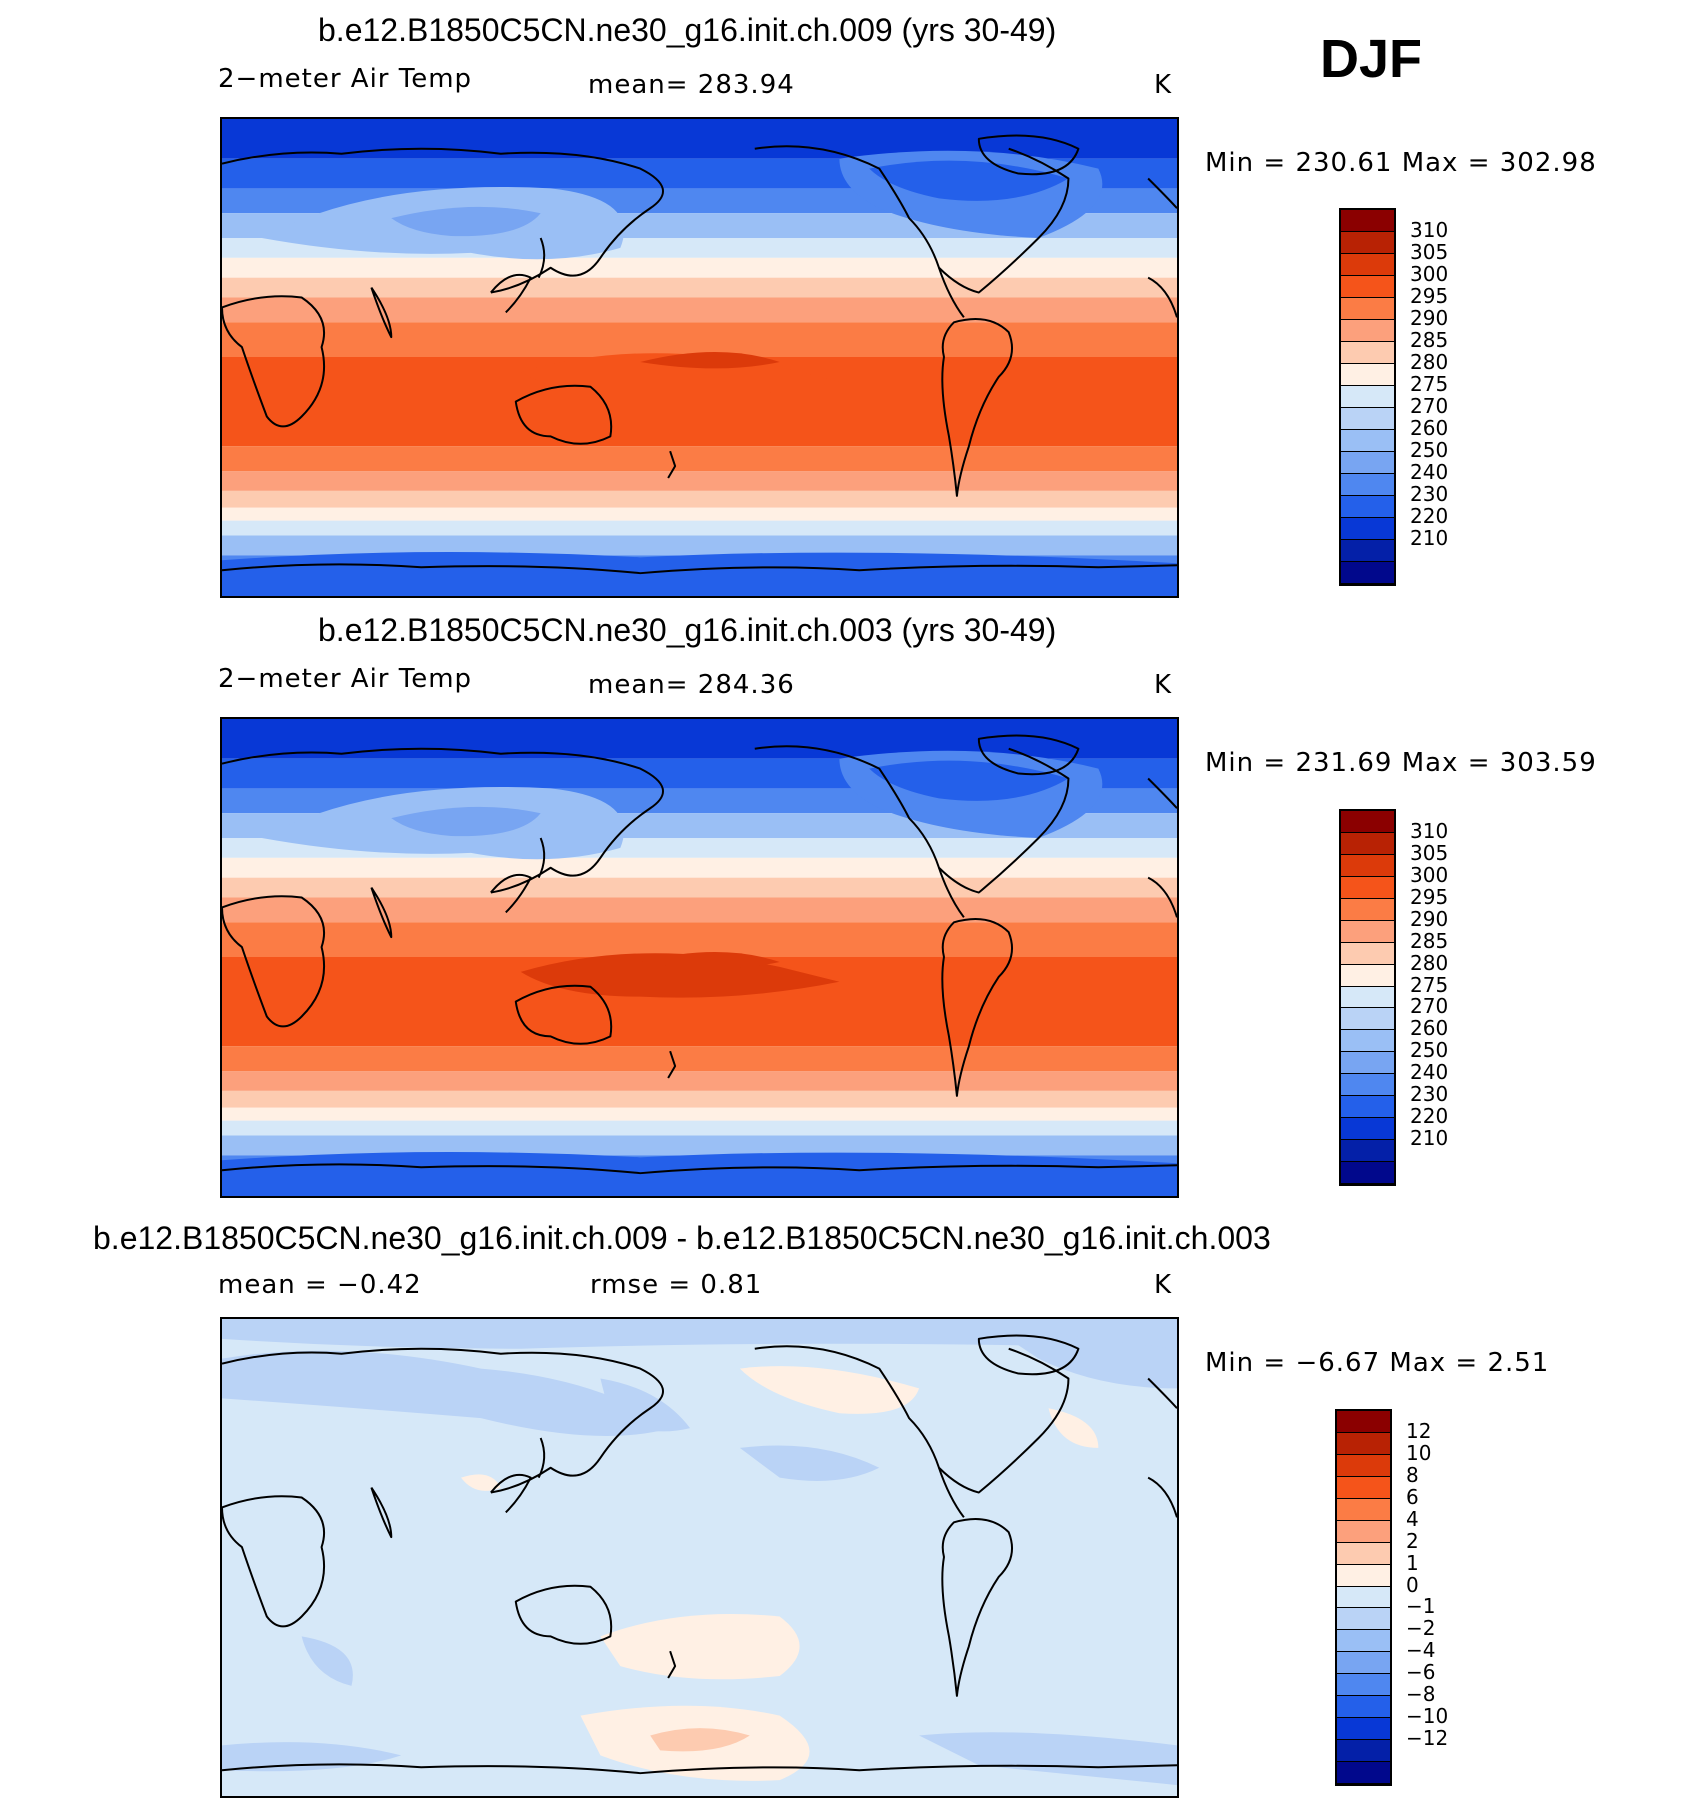 This screenshot has width=1702, height=1819. What do you see at coordinates (1429, 252) in the screenshot?
I see `colorbar-tick-label: 305` at bounding box center [1429, 252].